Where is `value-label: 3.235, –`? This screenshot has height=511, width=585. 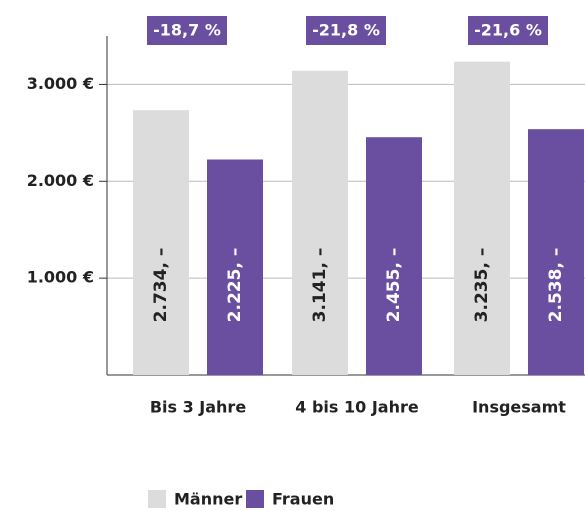 value-label: 3.235, – is located at coordinates (482, 285).